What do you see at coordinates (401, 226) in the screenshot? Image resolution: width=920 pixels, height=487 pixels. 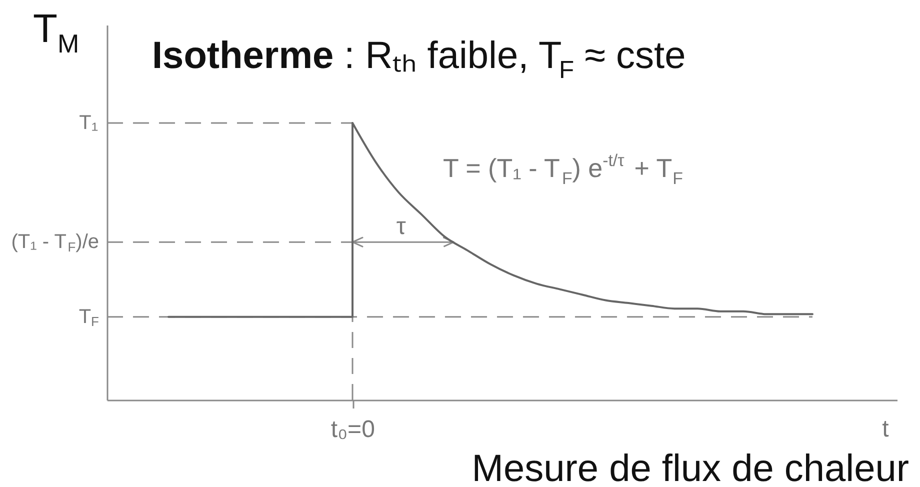 I see `annotation: τ` at bounding box center [401, 226].